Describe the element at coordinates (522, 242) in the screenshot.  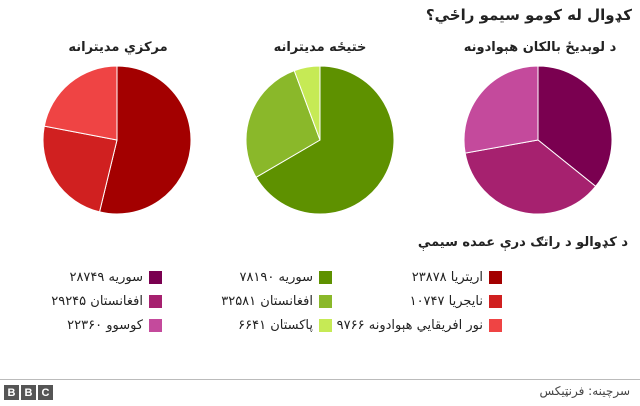
I see `chart-subtitle: د کډوالو د راتګ درې عمده سیمې` at that location.